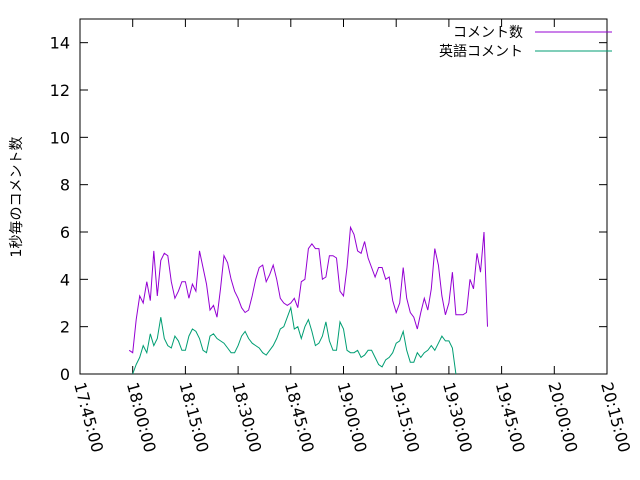 The height and width of the screenshot is (480, 640). Describe the element at coordinates (65, 374) in the screenshot. I see `y-tick-label: 0` at that location.